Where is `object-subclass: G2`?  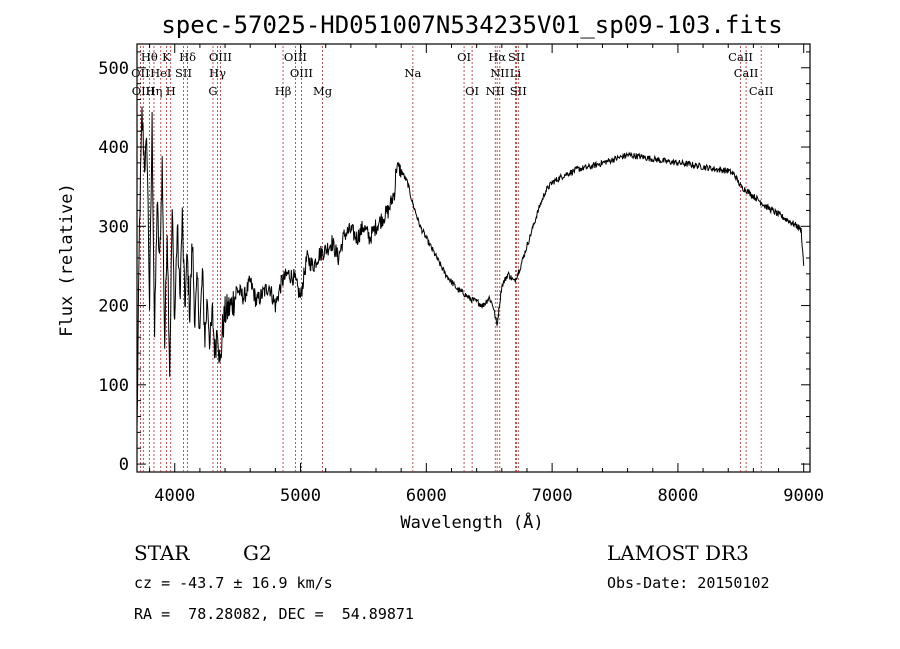
object-subclass: G2 is located at coordinates (257, 553).